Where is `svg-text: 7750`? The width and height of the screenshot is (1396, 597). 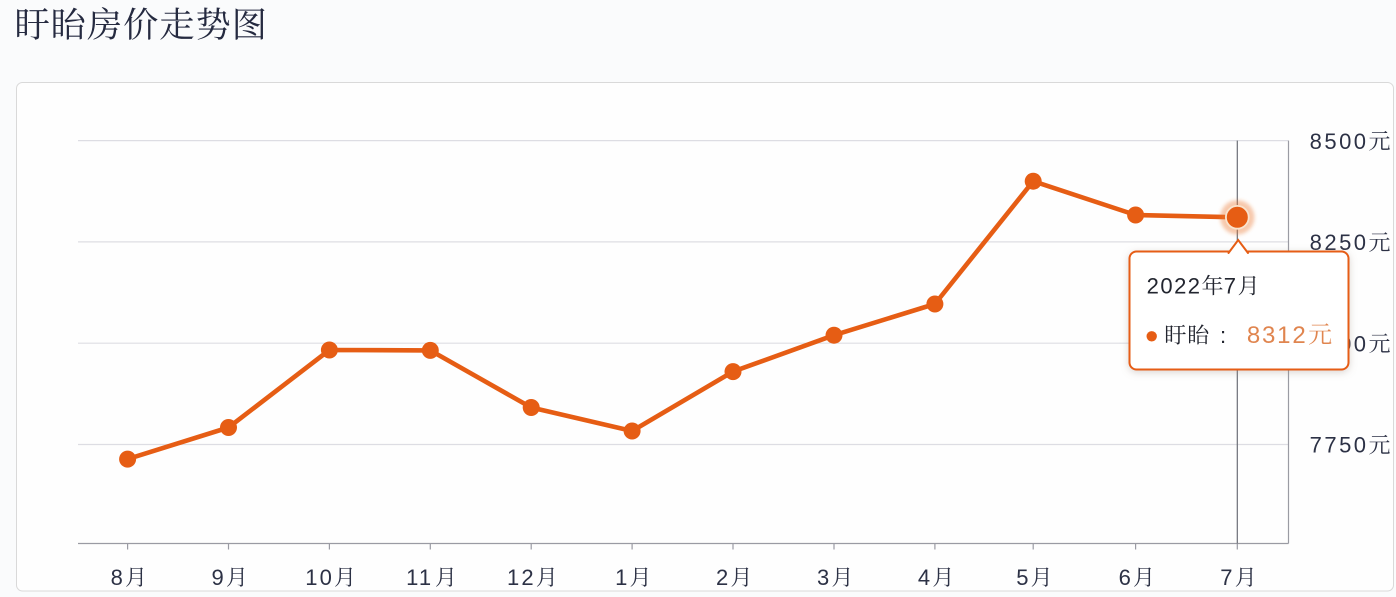 svg-text: 7750 is located at coordinates (1339, 445).